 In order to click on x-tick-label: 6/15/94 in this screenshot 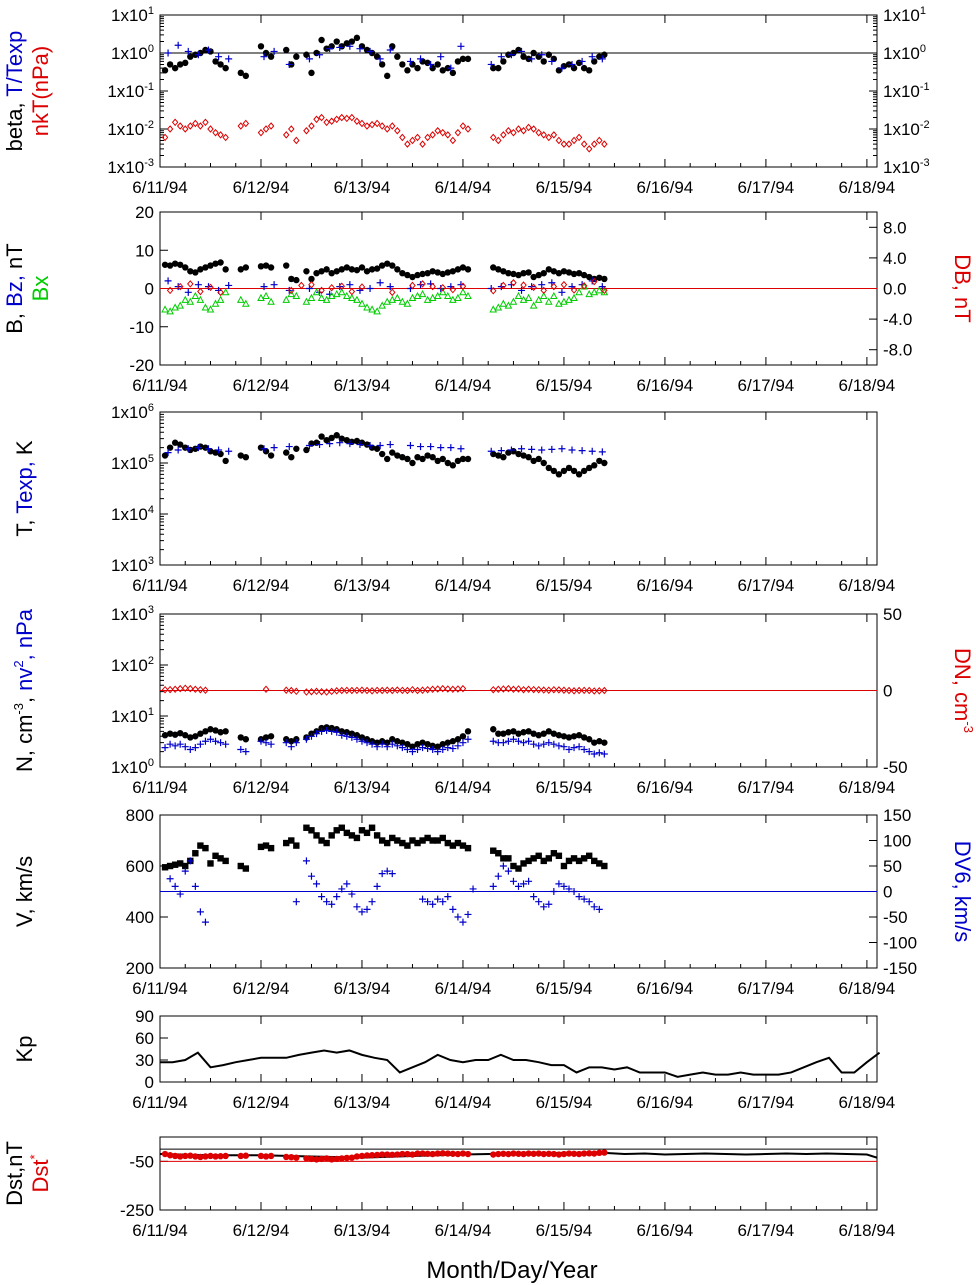, I will do `click(564, 1230)`.